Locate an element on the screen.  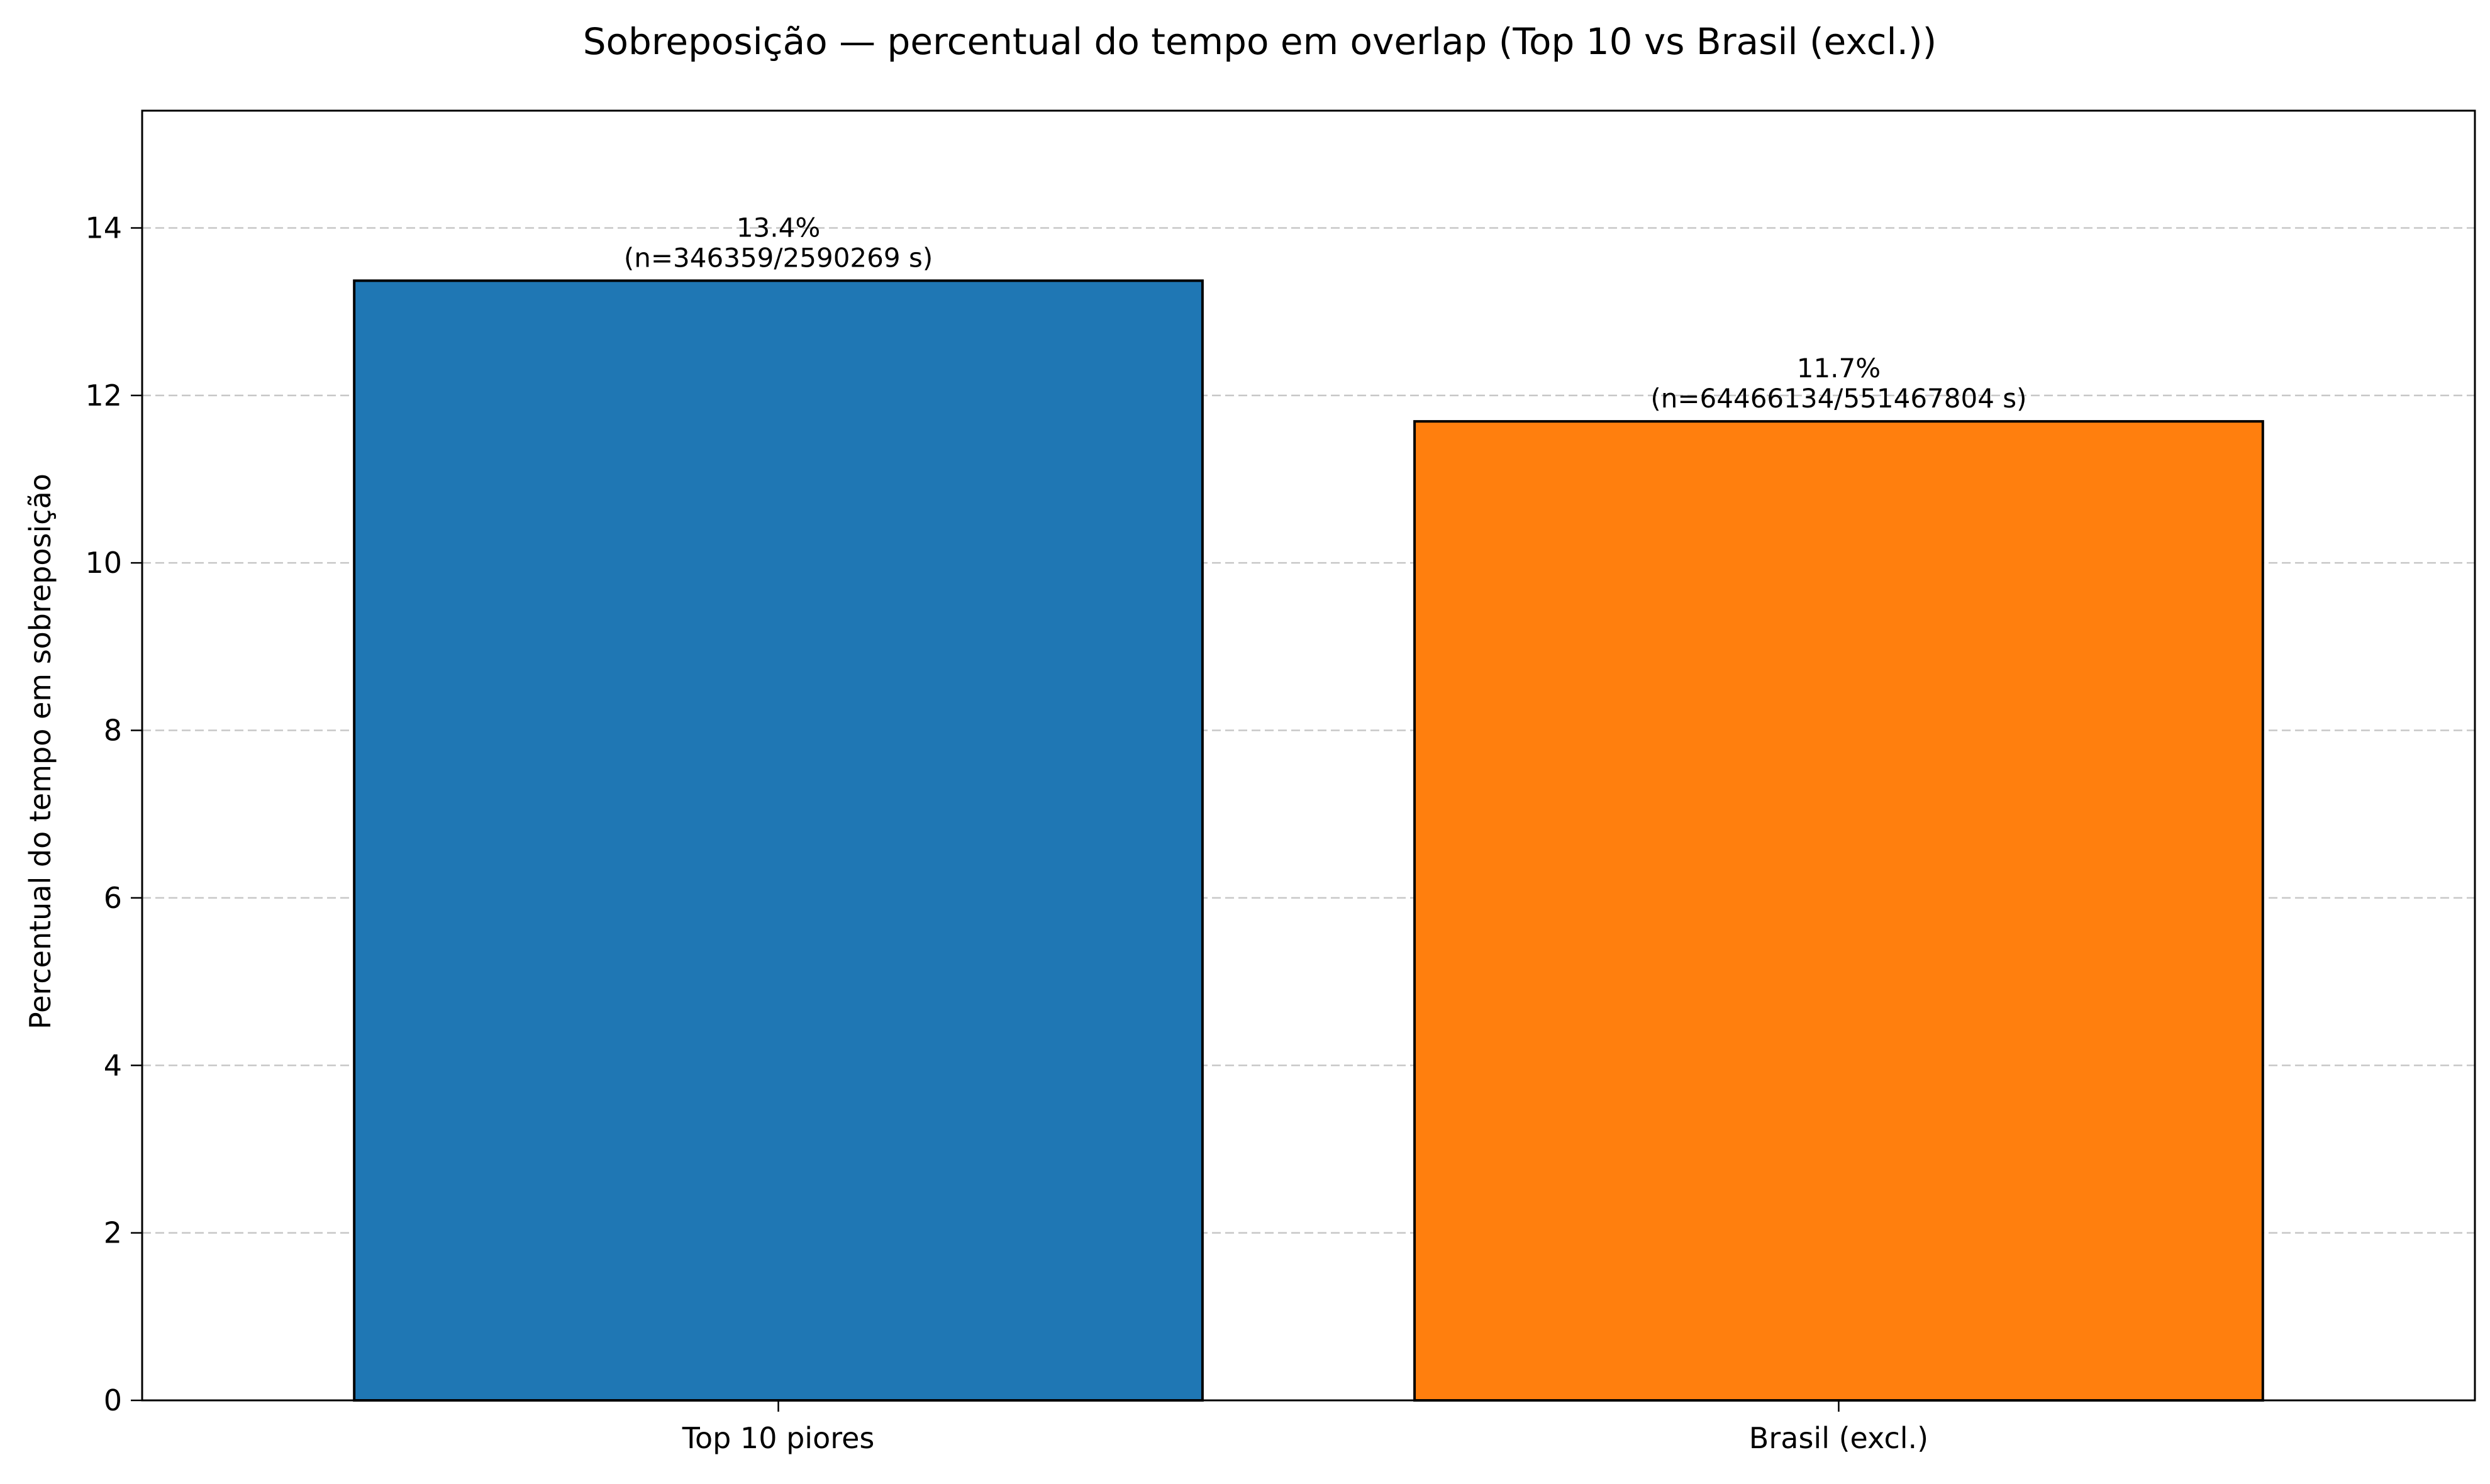
y-tick-label: 4 is located at coordinates (113, 1065).